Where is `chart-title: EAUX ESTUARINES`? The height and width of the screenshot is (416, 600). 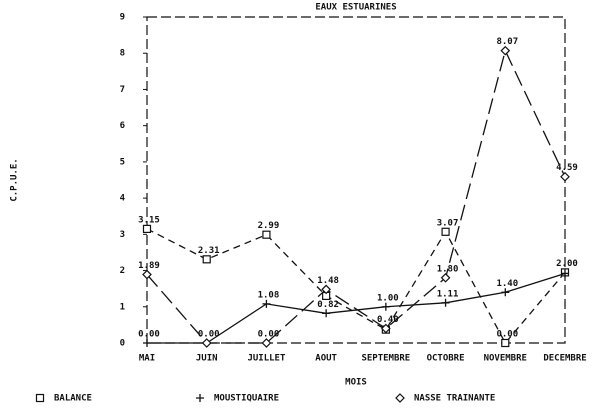
chart-title: EAUX ESTUARINES is located at coordinates (355, 8).